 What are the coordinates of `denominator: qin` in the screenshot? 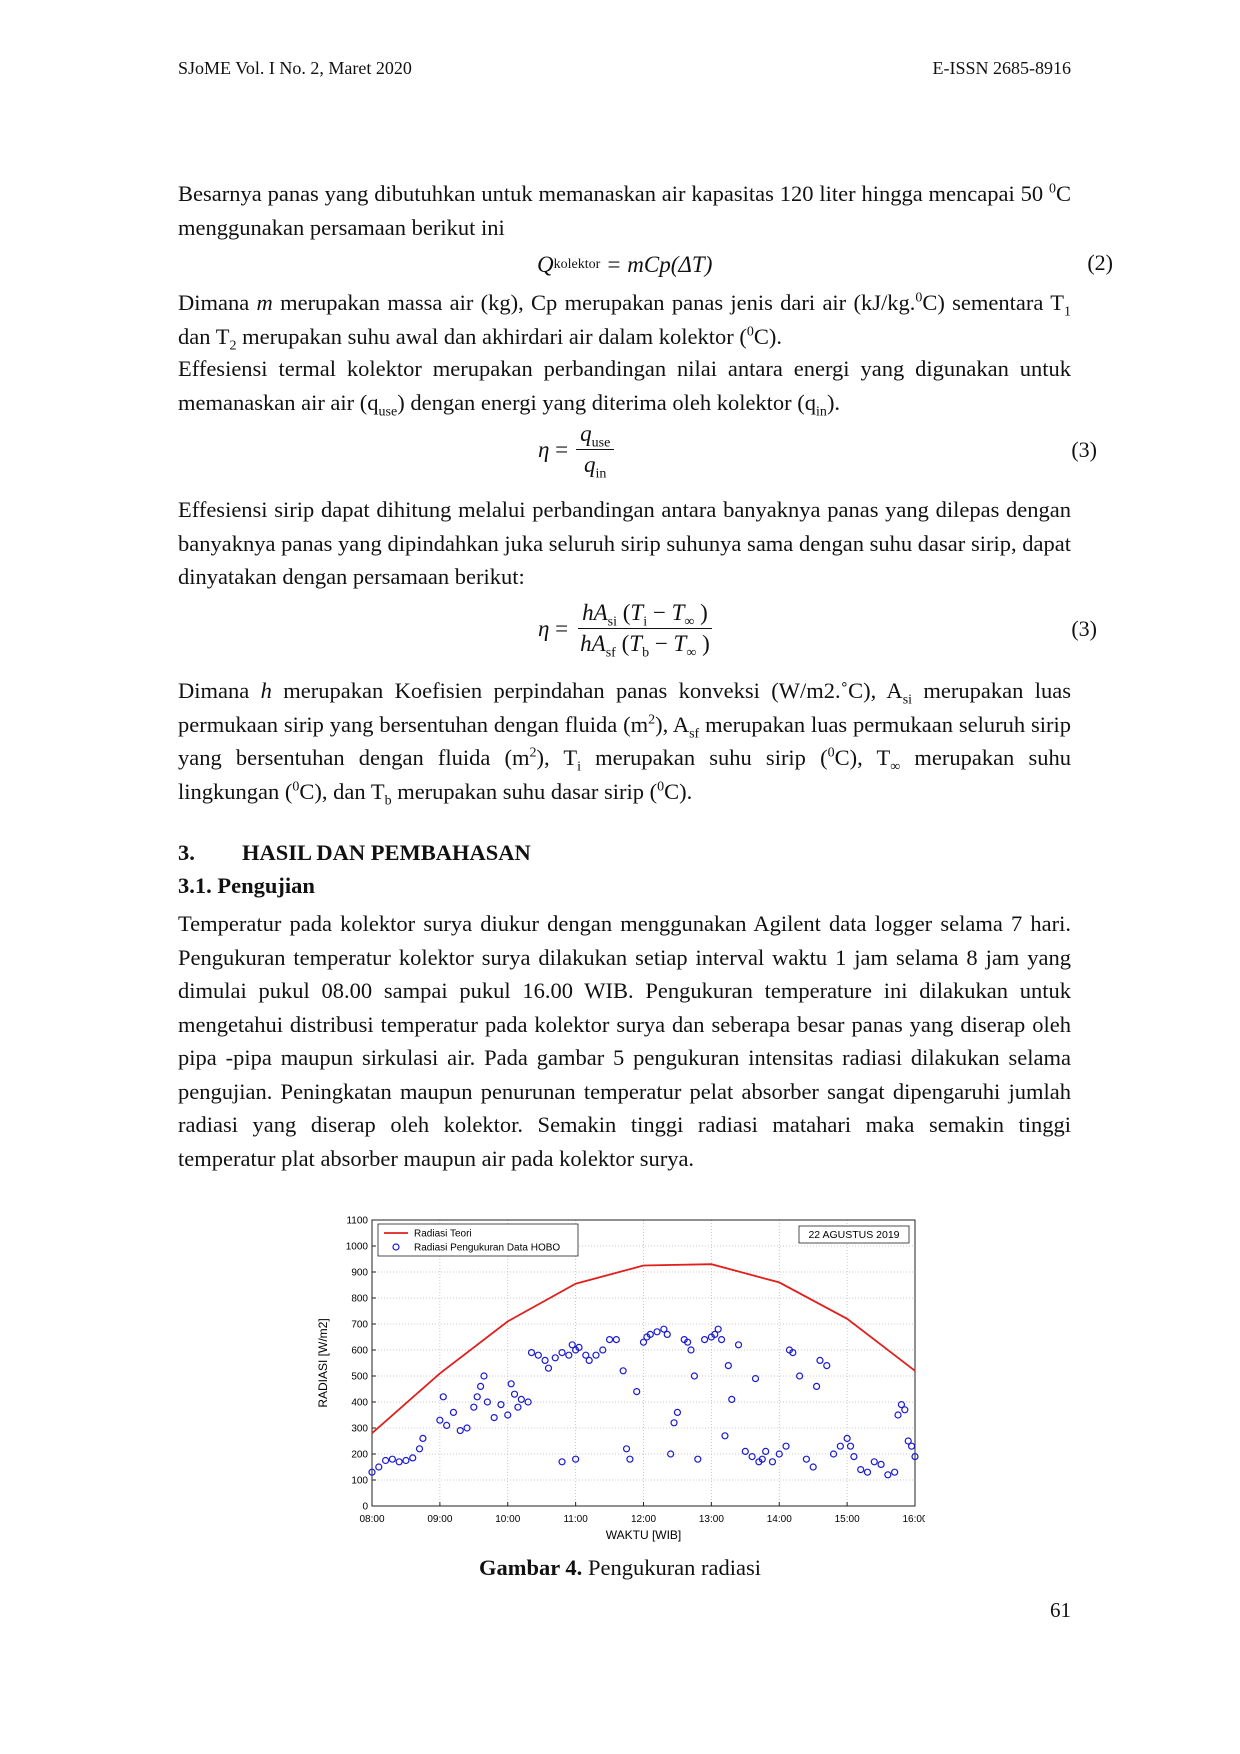 It's located at (595, 465).